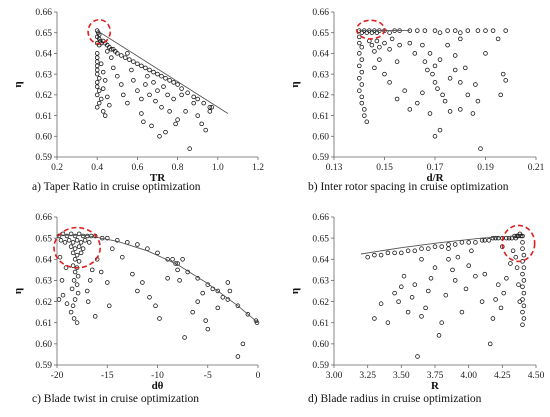 The height and width of the screenshot is (417, 550). Describe the element at coordinates (320, 96) in the screenshot. I see `y-tick-label: 0.62` at that location.